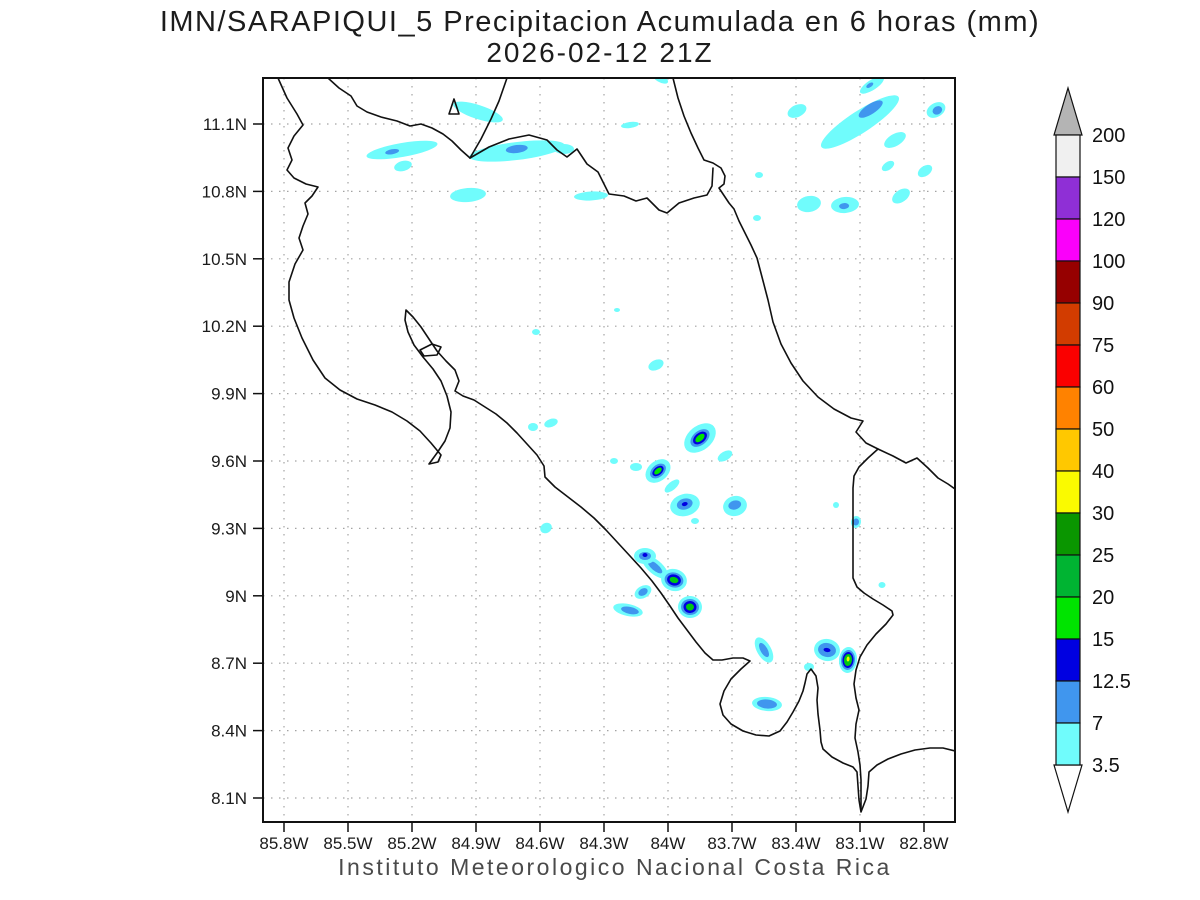 Image resolution: width=1200 pixels, height=900 pixels. What do you see at coordinates (1103, 472) in the screenshot?
I see `colorbar-label: 40` at bounding box center [1103, 472].